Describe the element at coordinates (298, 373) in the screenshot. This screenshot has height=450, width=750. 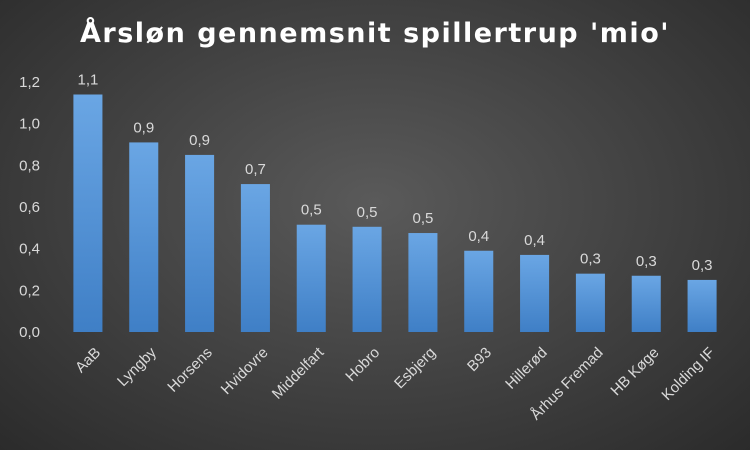
I see `x-category-label: Middelfart` at that location.